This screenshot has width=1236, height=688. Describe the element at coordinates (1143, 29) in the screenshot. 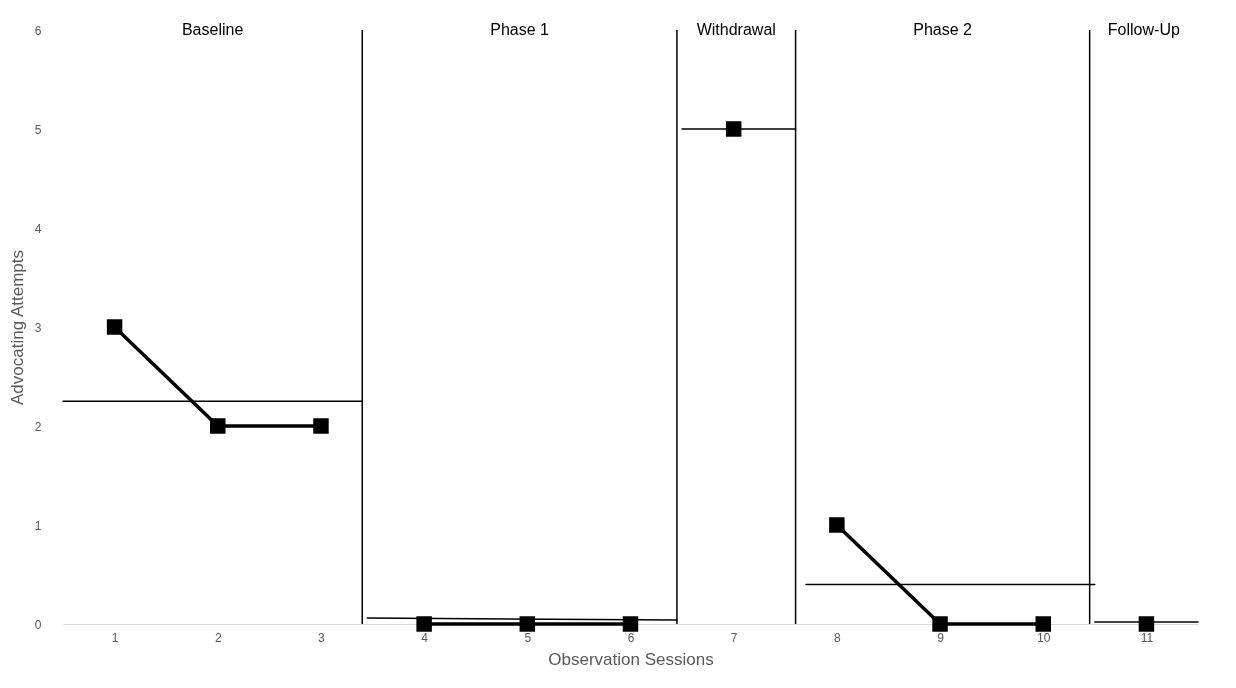

I see `annotation: Follow-Up` at that location.